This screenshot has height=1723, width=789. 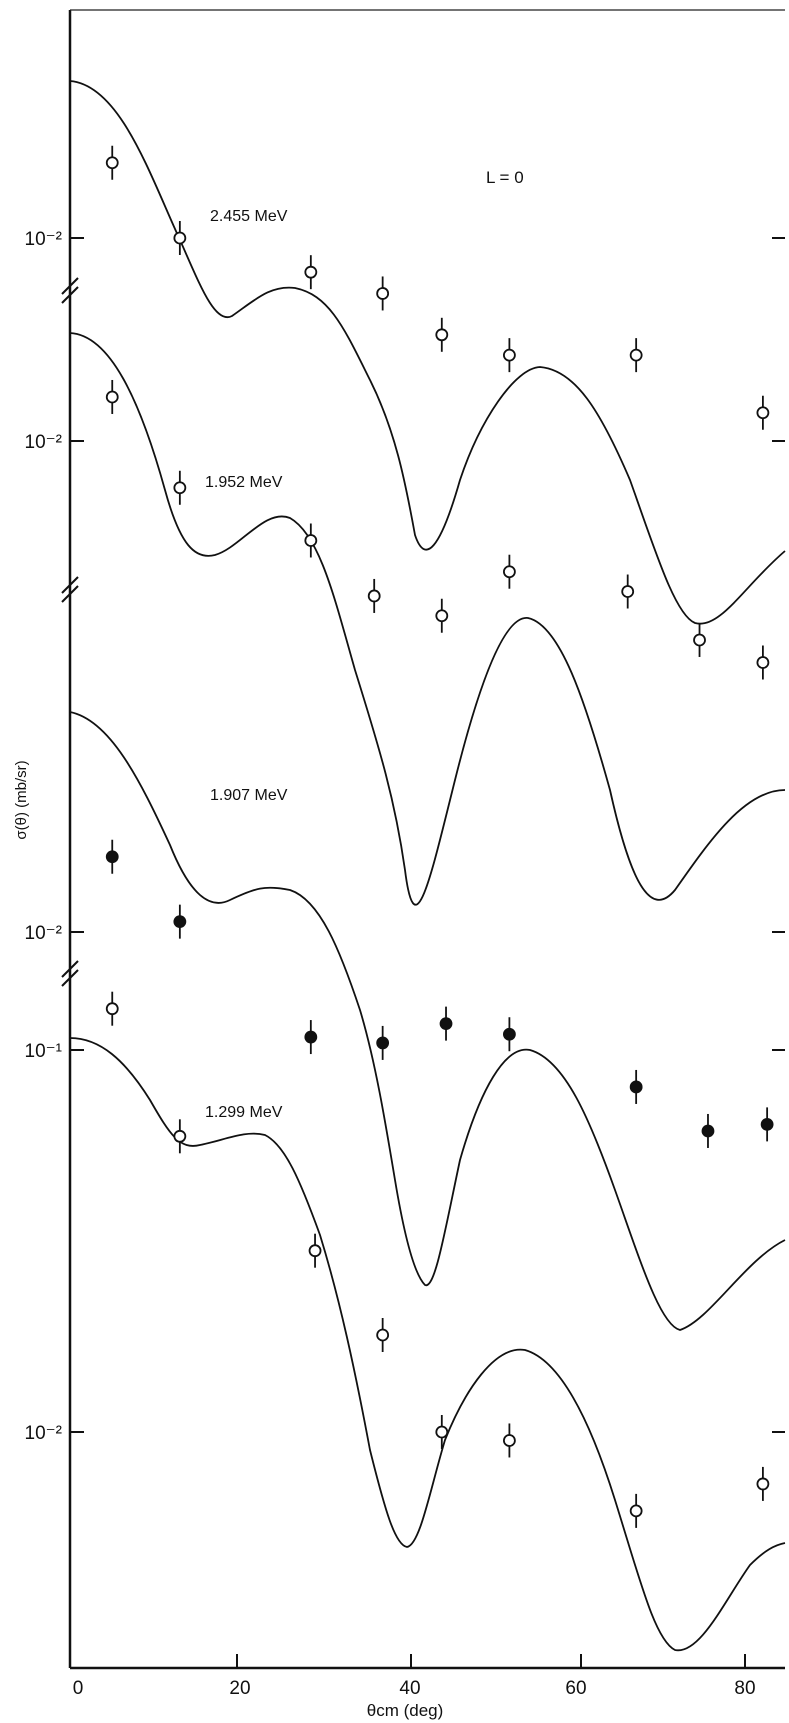 What do you see at coordinates (505, 177) in the screenshot?
I see `chart-title: L = 0` at bounding box center [505, 177].